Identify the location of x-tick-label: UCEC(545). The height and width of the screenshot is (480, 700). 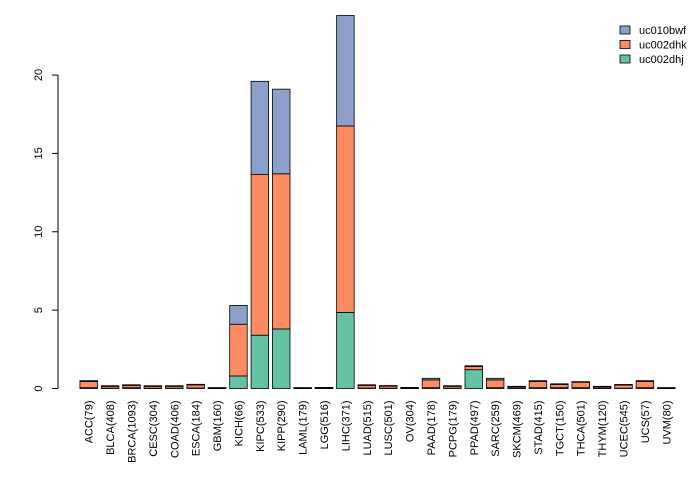
(625, 429).